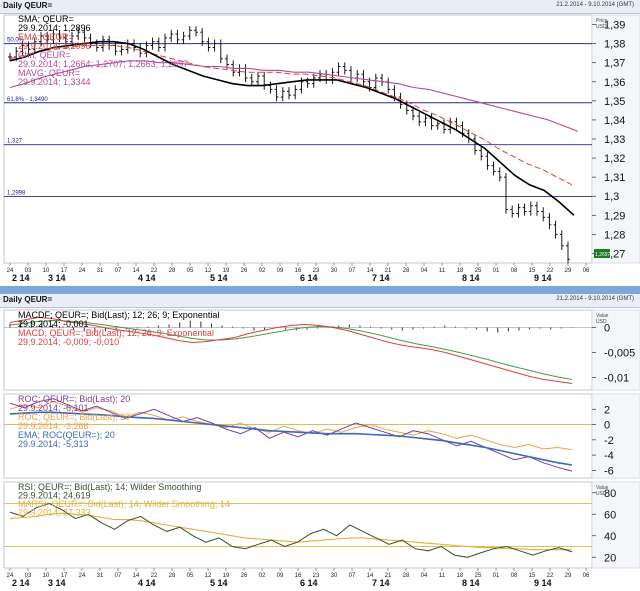 The width and height of the screenshot is (640, 591). Describe the element at coordinates (607, 426) in the screenshot. I see `y-tick-label: 0` at that location.